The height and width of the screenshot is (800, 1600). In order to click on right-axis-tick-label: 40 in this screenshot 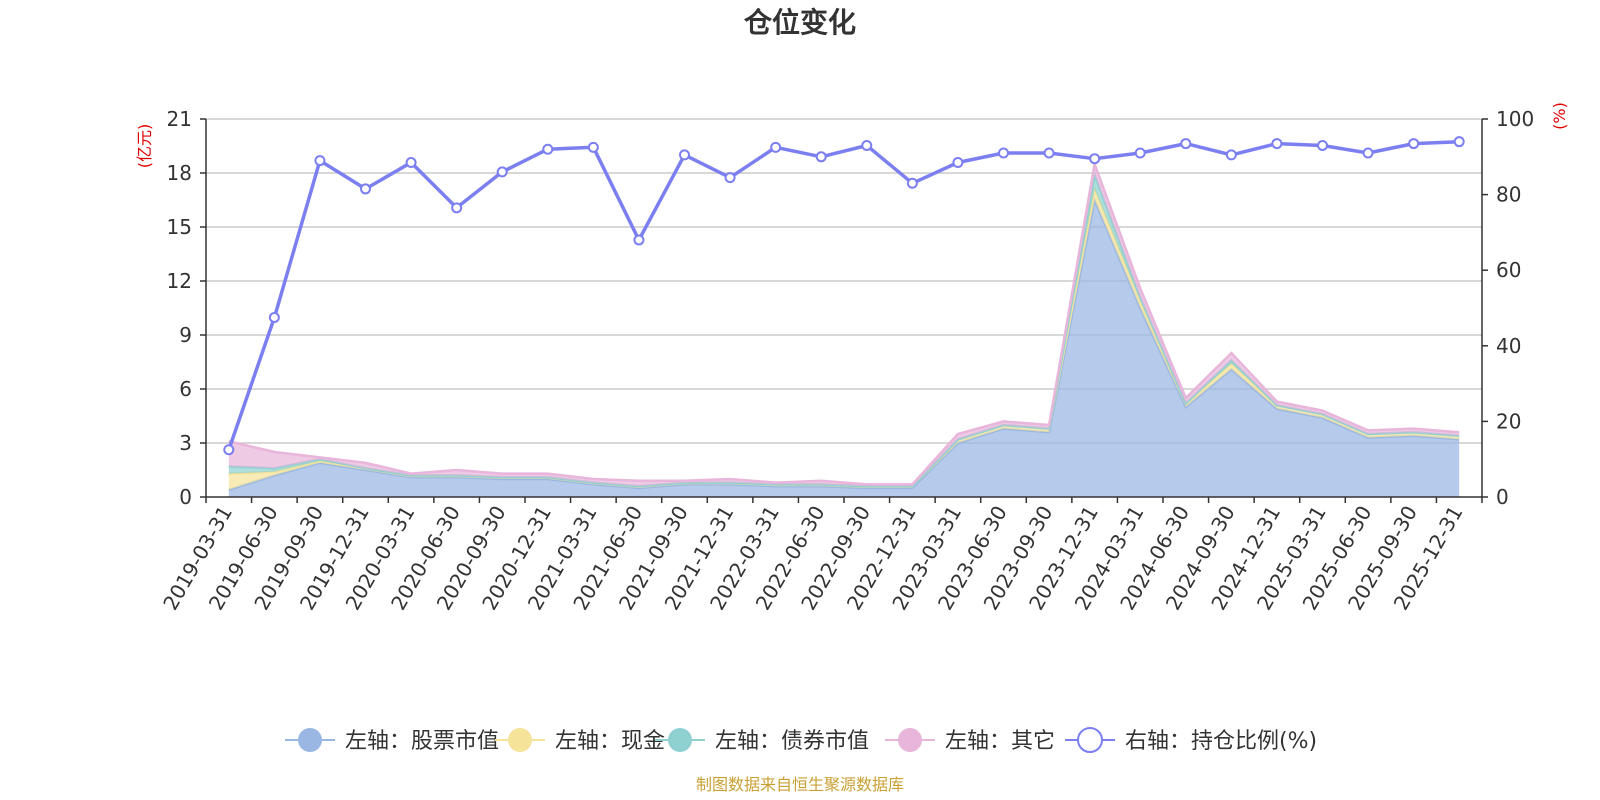, I will do `click(1508, 346)`.